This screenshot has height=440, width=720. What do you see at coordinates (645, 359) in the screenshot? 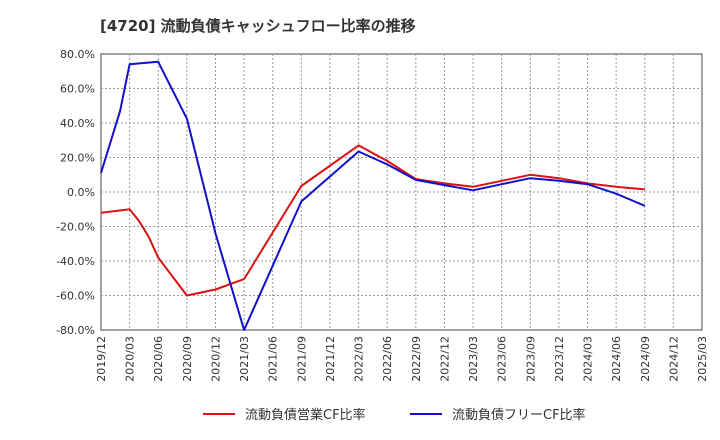
I see `x-tick-label: 2024/09` at bounding box center [645, 359].